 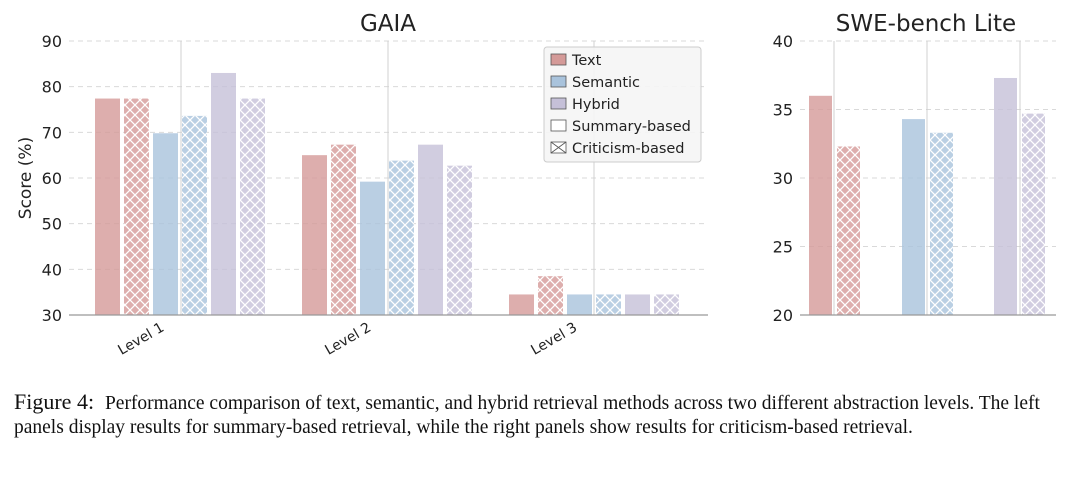 I want to click on gaia-bar-level2-semantic-summary-fill, so click(x=372, y=248).